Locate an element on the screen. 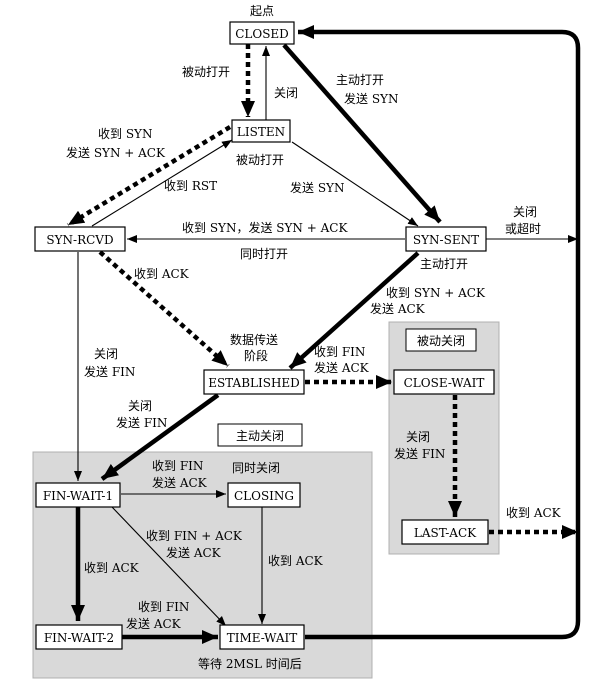 The height and width of the screenshot is (686, 591). label-send-fin-1: 发送 FIN is located at coordinates (109, 371).